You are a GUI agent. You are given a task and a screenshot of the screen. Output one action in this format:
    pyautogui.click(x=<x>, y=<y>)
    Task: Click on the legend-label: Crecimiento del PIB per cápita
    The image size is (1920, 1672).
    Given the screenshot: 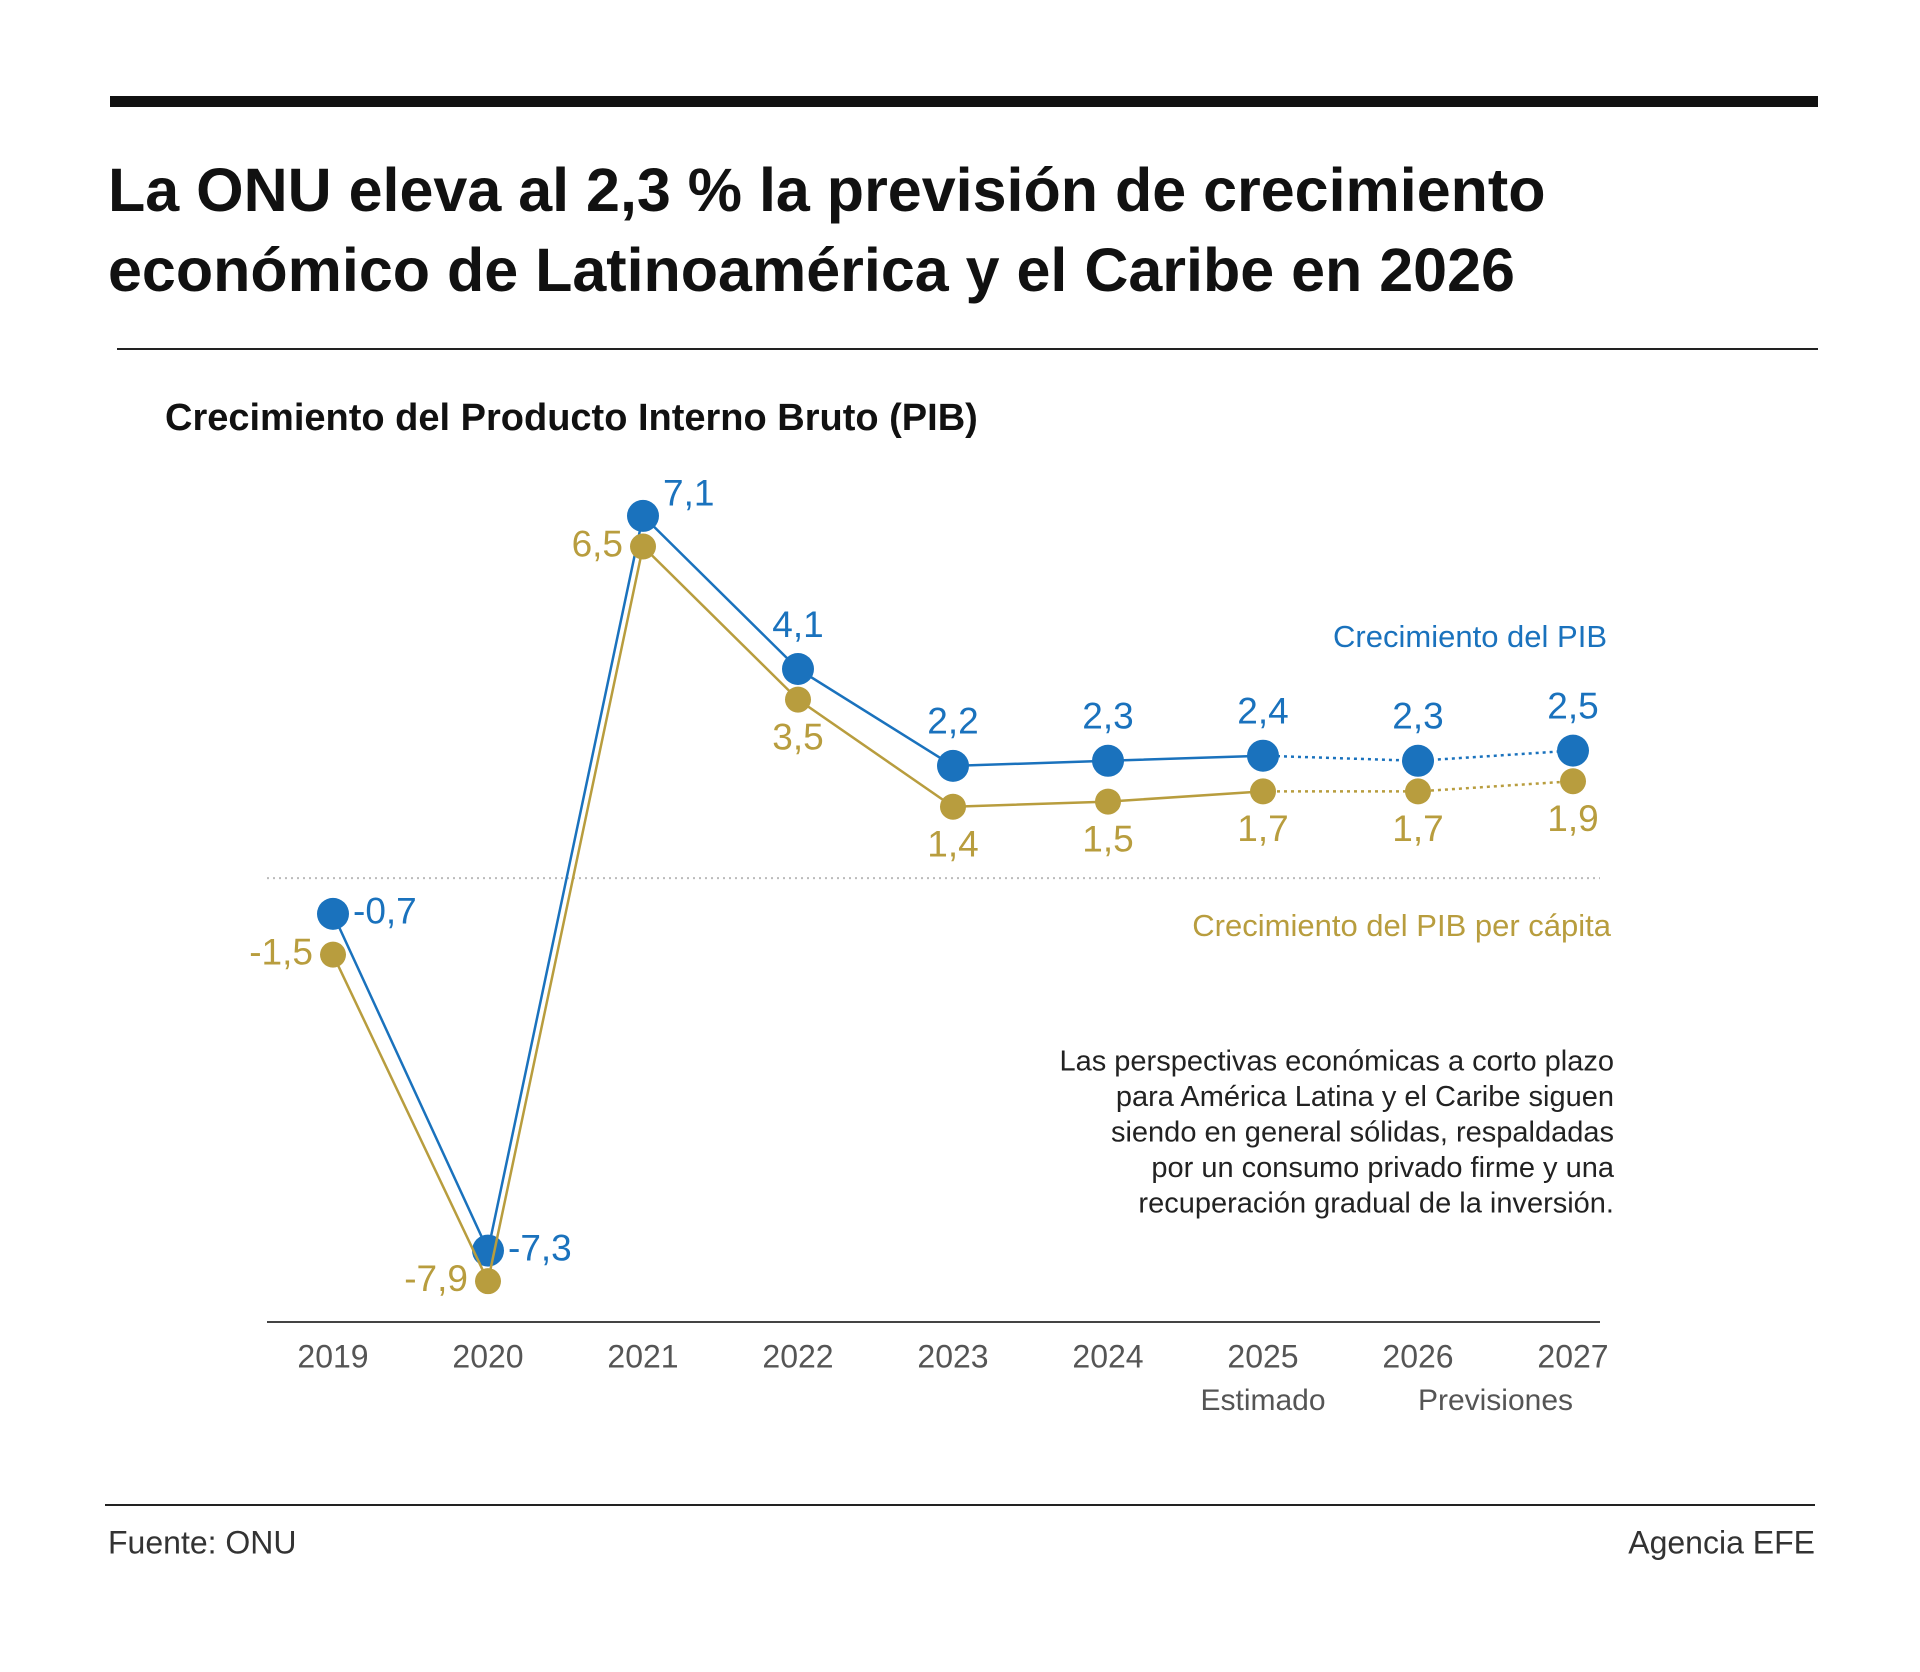 What is the action you would take?
    pyautogui.click(x=1401, y=925)
    